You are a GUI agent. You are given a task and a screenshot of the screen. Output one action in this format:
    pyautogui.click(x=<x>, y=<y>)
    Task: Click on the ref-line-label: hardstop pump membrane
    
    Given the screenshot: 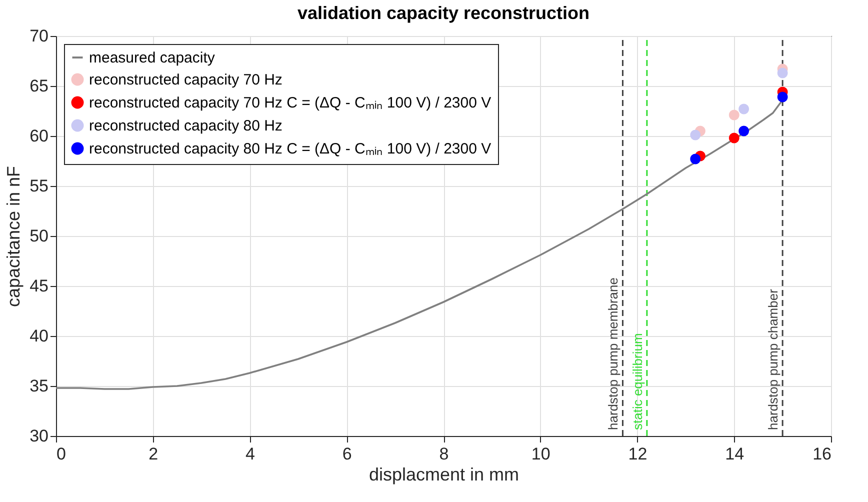 What is the action you would take?
    pyautogui.click(x=613, y=354)
    